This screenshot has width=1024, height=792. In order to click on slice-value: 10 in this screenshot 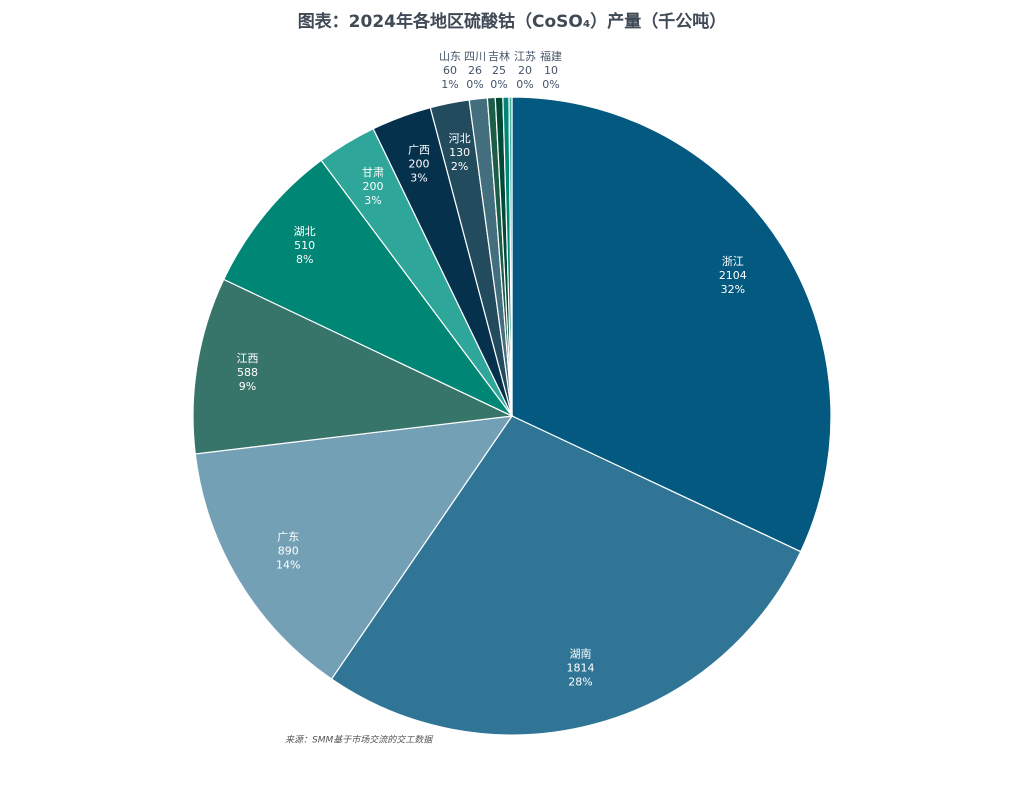, I will do `click(551, 70)`.